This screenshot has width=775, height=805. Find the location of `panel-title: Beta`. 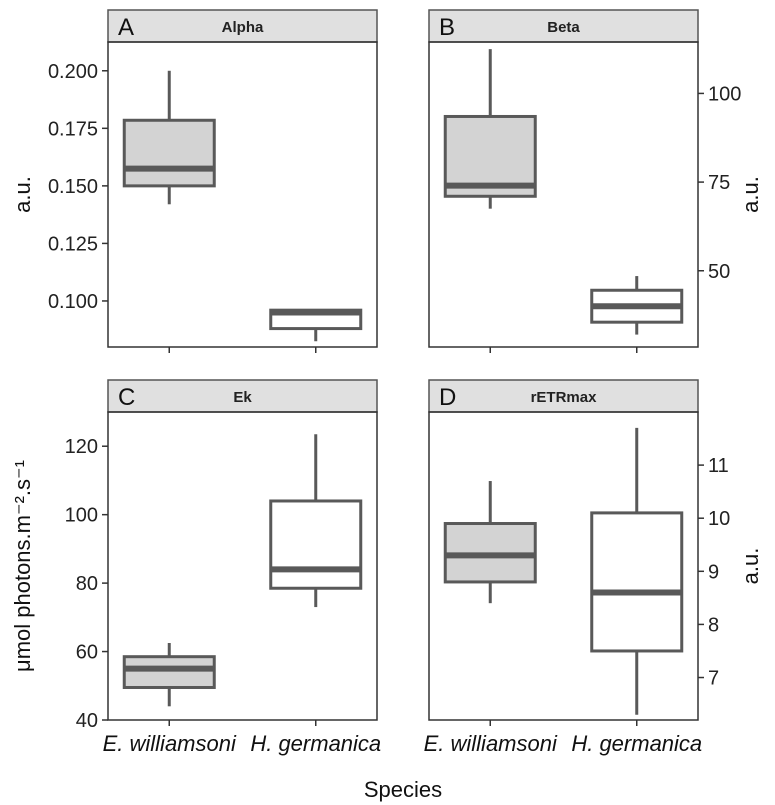

panel-title: Beta is located at coordinates (563, 27).